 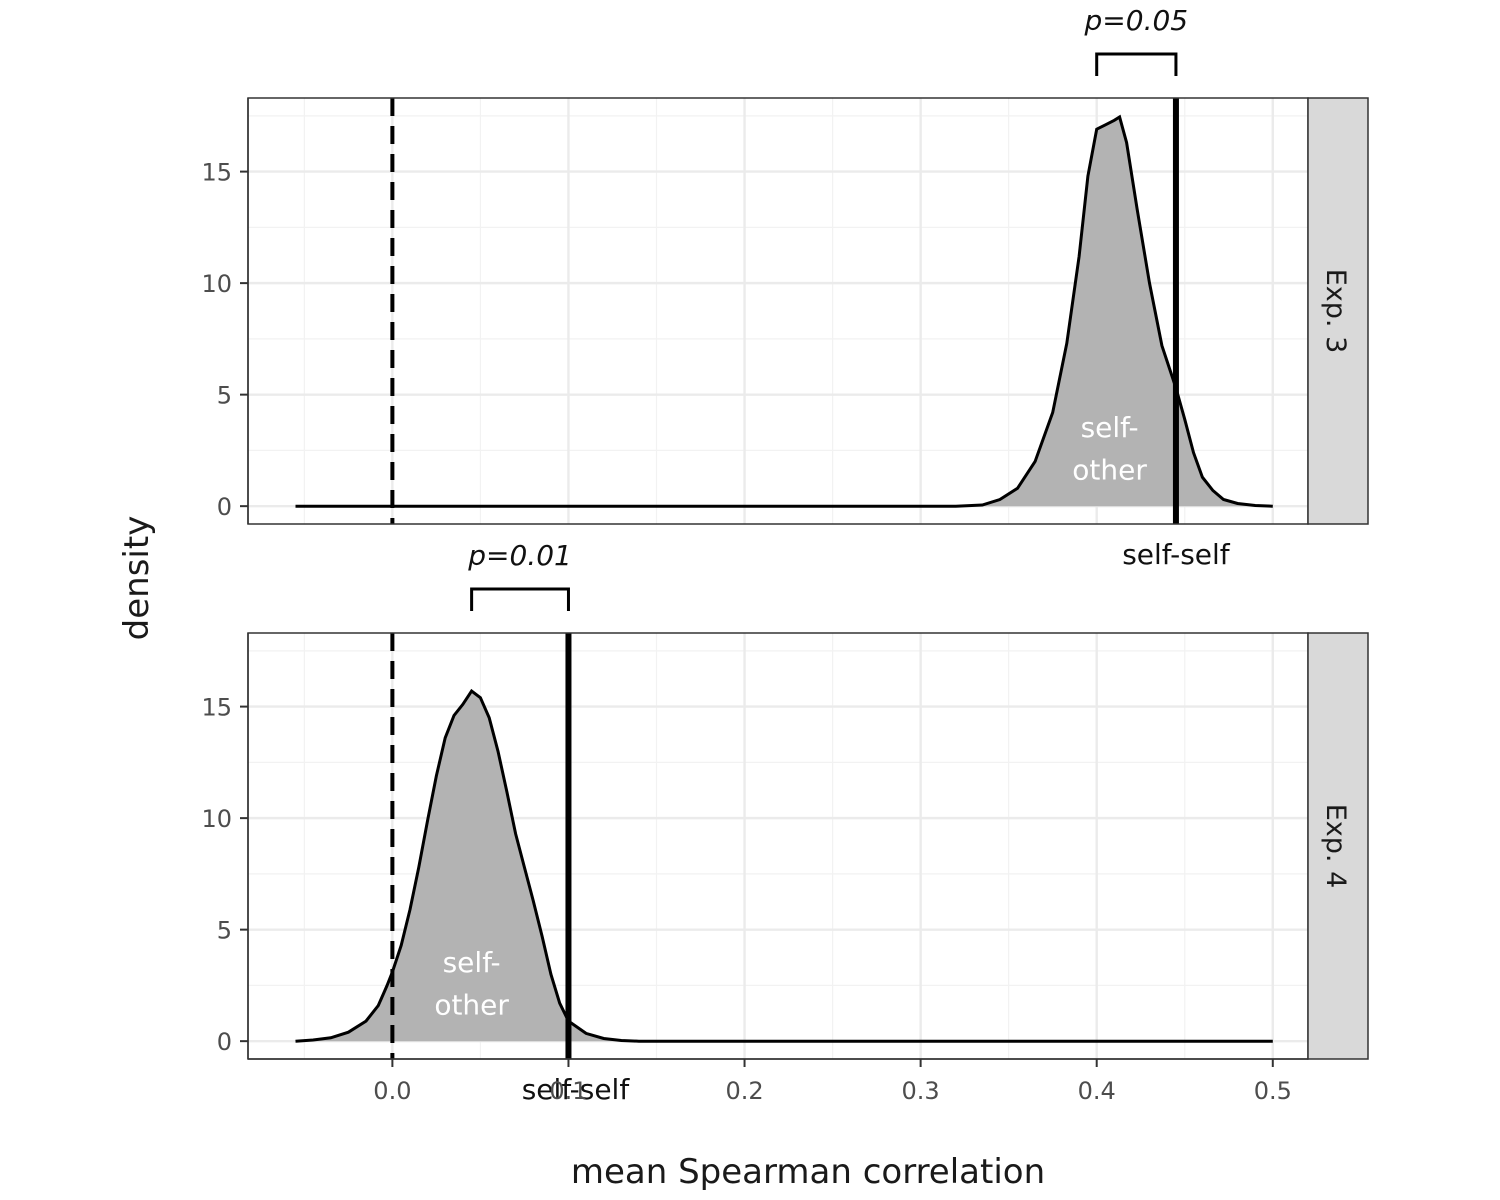 What do you see at coordinates (1136, 20) in the screenshot?
I see `p-value-label: p=0.05` at bounding box center [1136, 20].